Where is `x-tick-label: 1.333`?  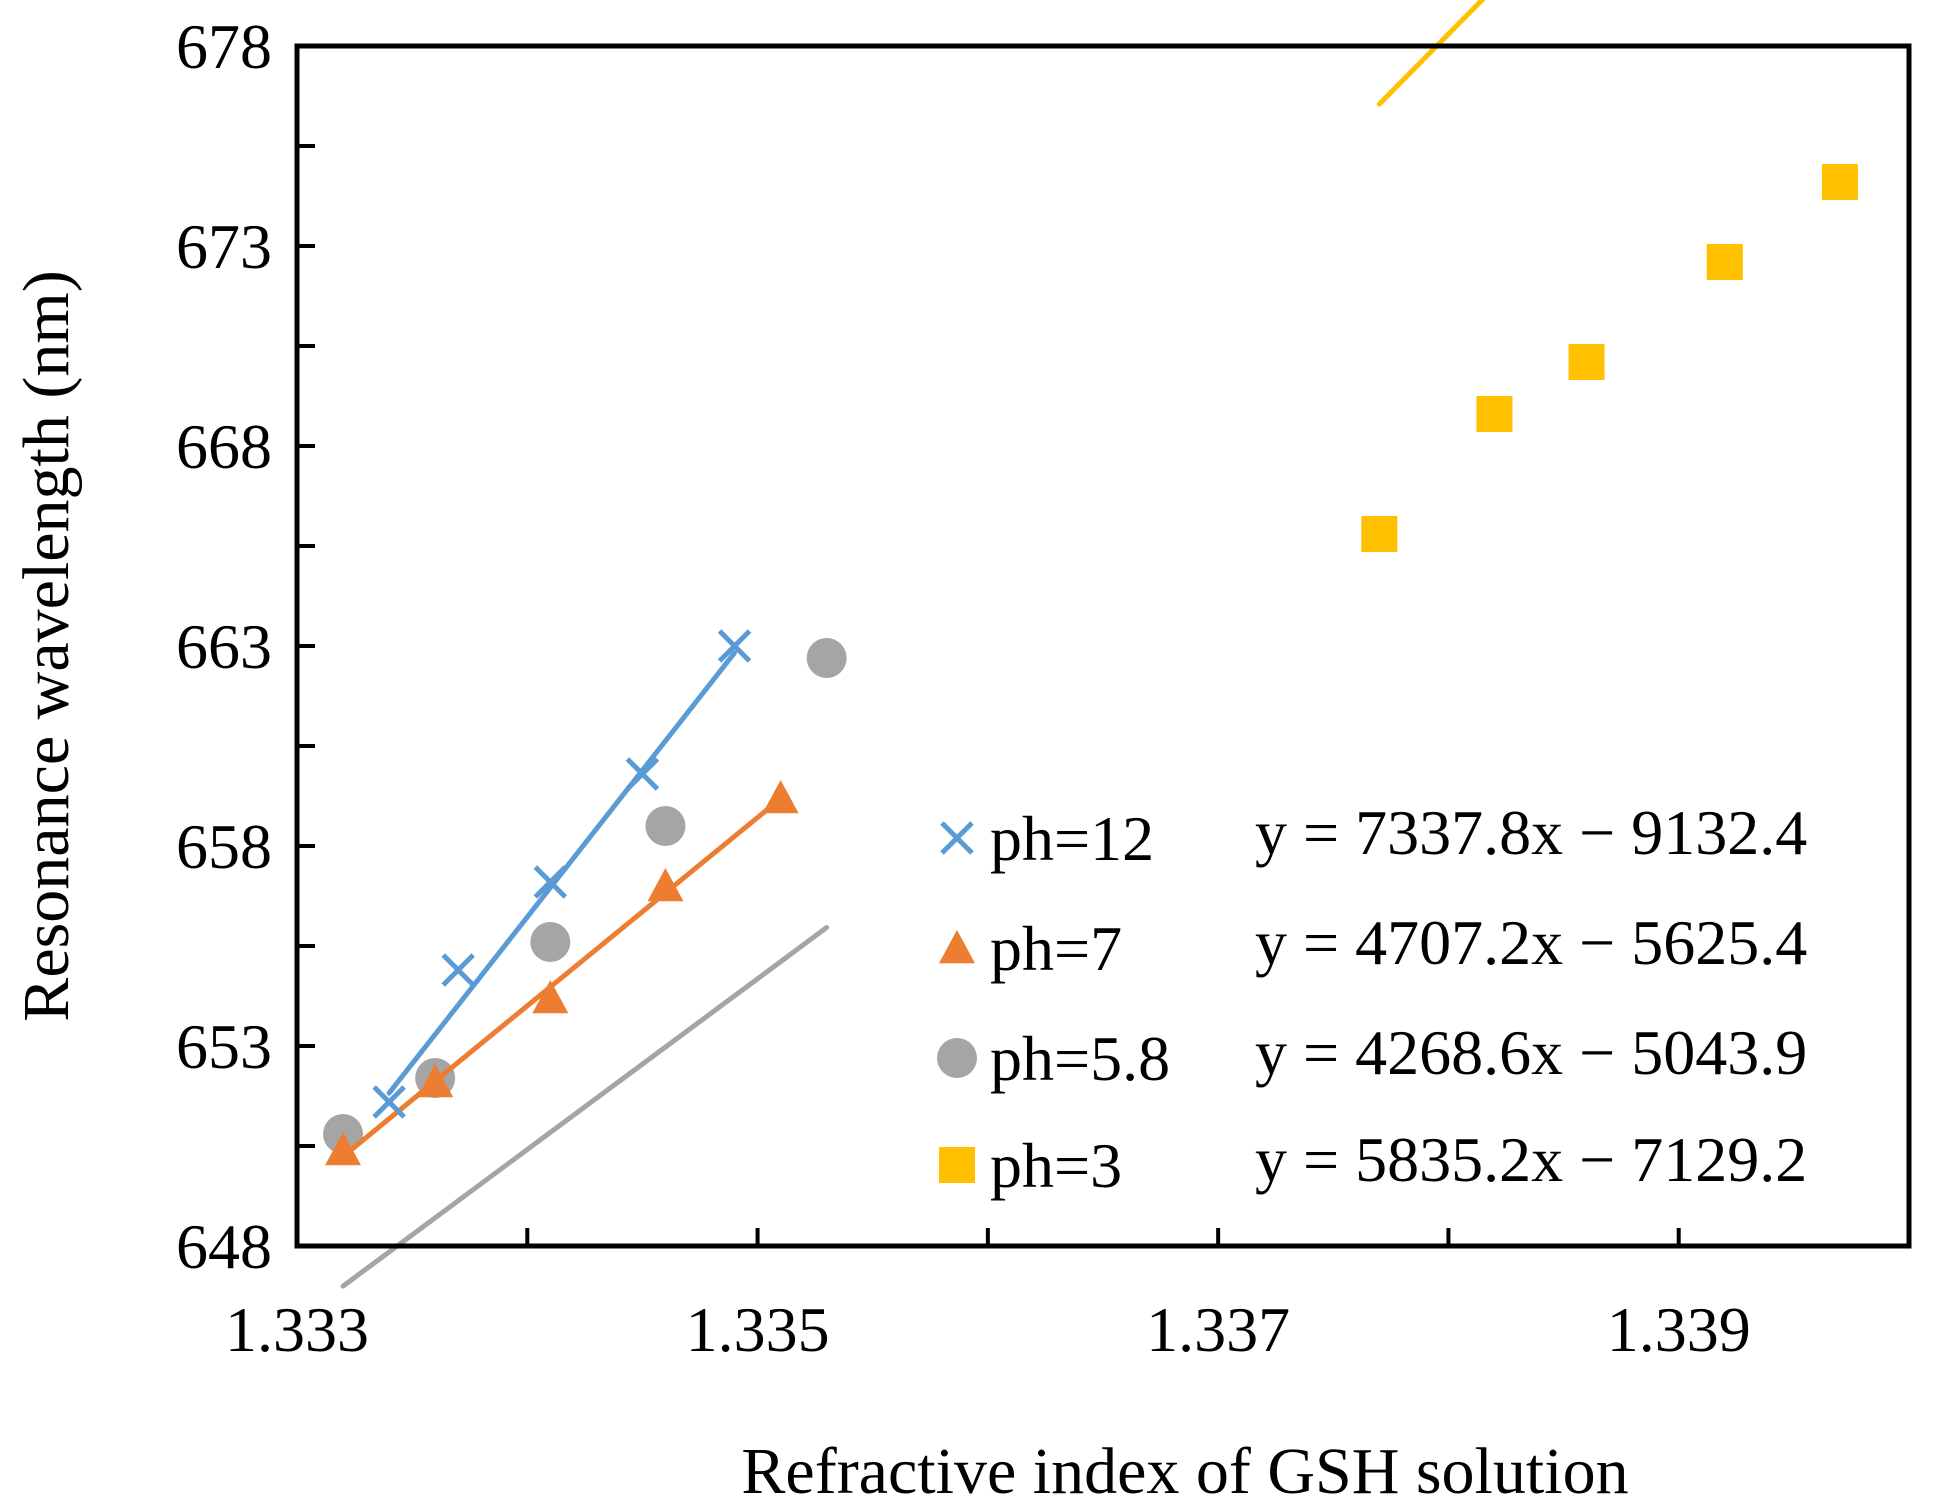 x-tick-label: 1.333 is located at coordinates (297, 1329).